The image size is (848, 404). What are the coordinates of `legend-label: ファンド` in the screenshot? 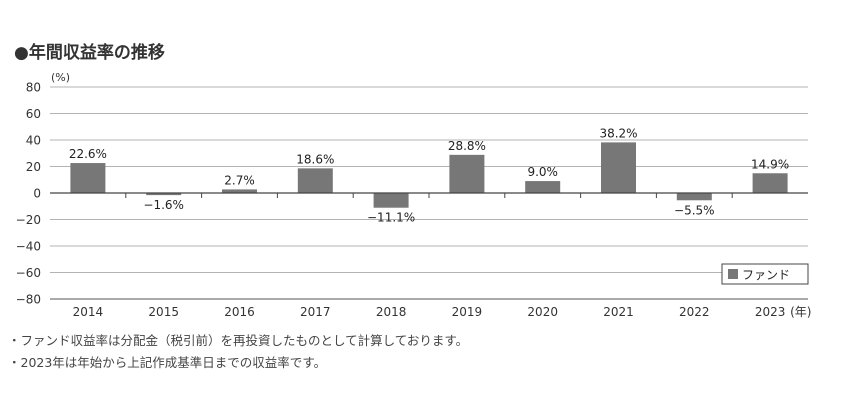 It's located at (766, 275).